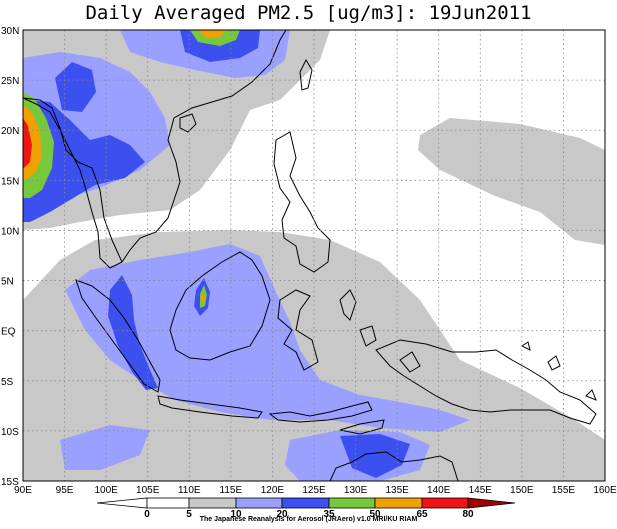  Describe the element at coordinates (10, 482) in the screenshot. I see `y-tick-label: 15S` at that location.